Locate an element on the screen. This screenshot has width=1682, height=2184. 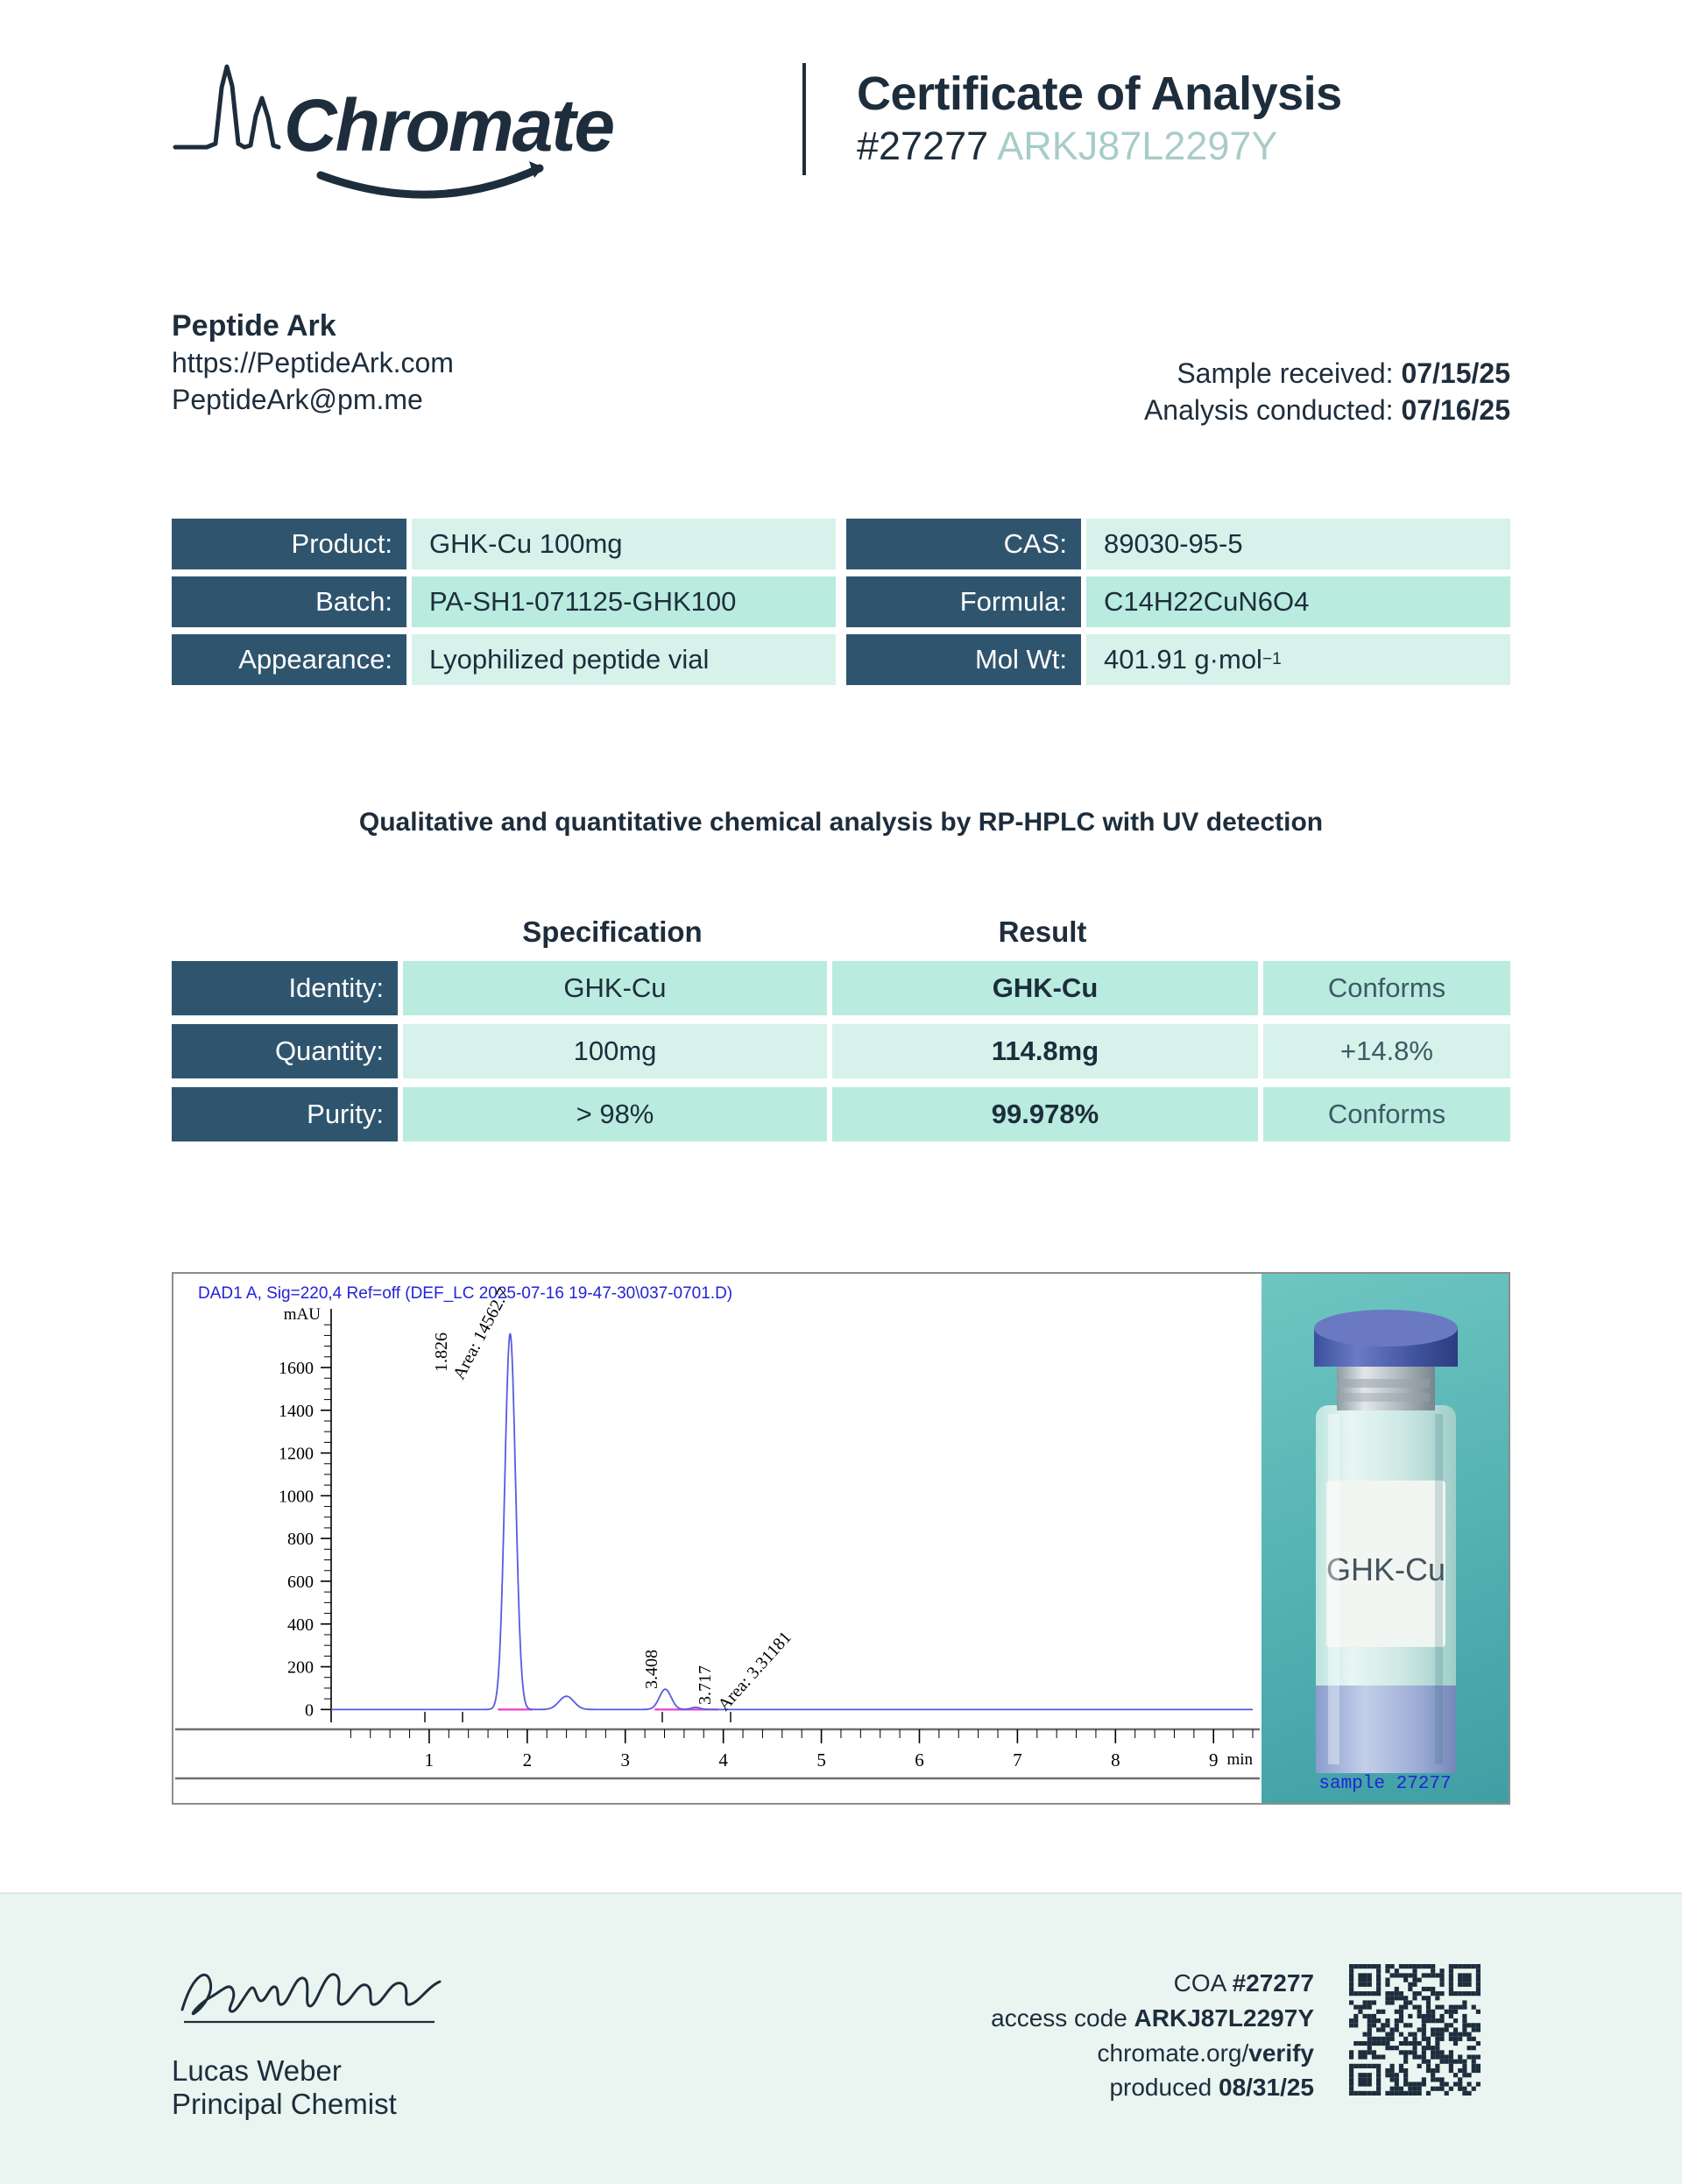
batch-label: Batch: is located at coordinates (289, 601).